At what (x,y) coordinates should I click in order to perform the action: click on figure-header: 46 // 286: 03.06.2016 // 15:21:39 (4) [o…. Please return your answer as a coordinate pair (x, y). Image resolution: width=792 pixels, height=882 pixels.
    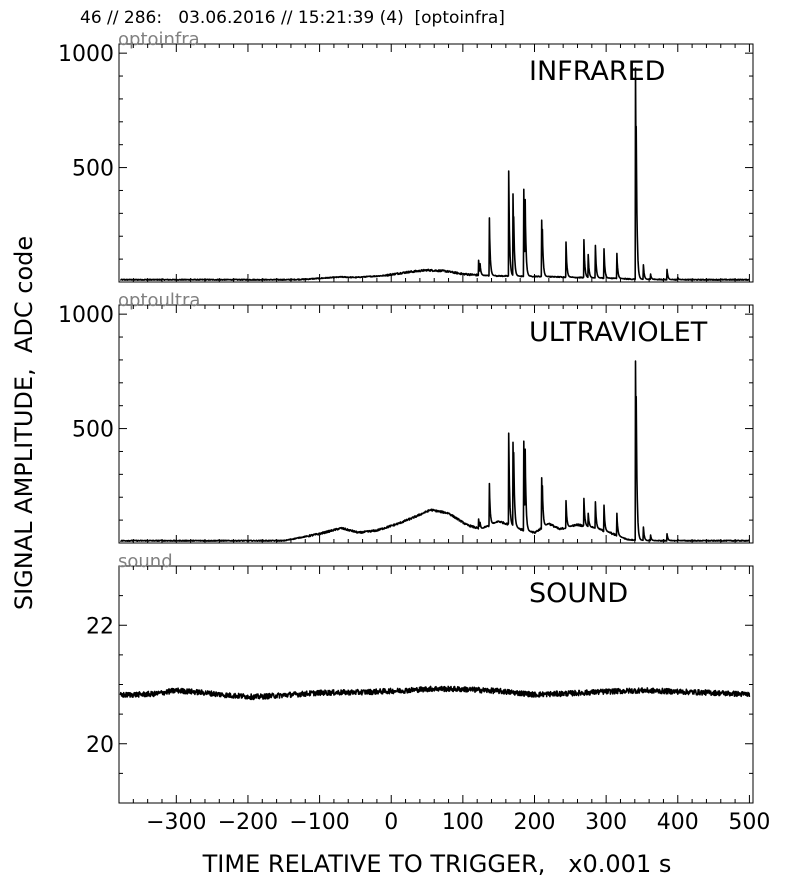
    Looking at the image, I should click on (292, 18).